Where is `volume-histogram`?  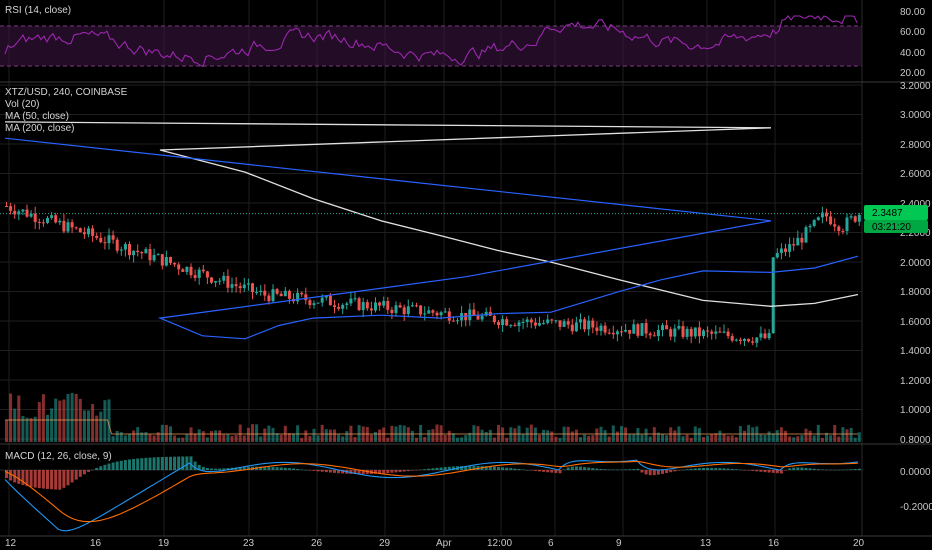 volume-histogram is located at coordinates (433, 417).